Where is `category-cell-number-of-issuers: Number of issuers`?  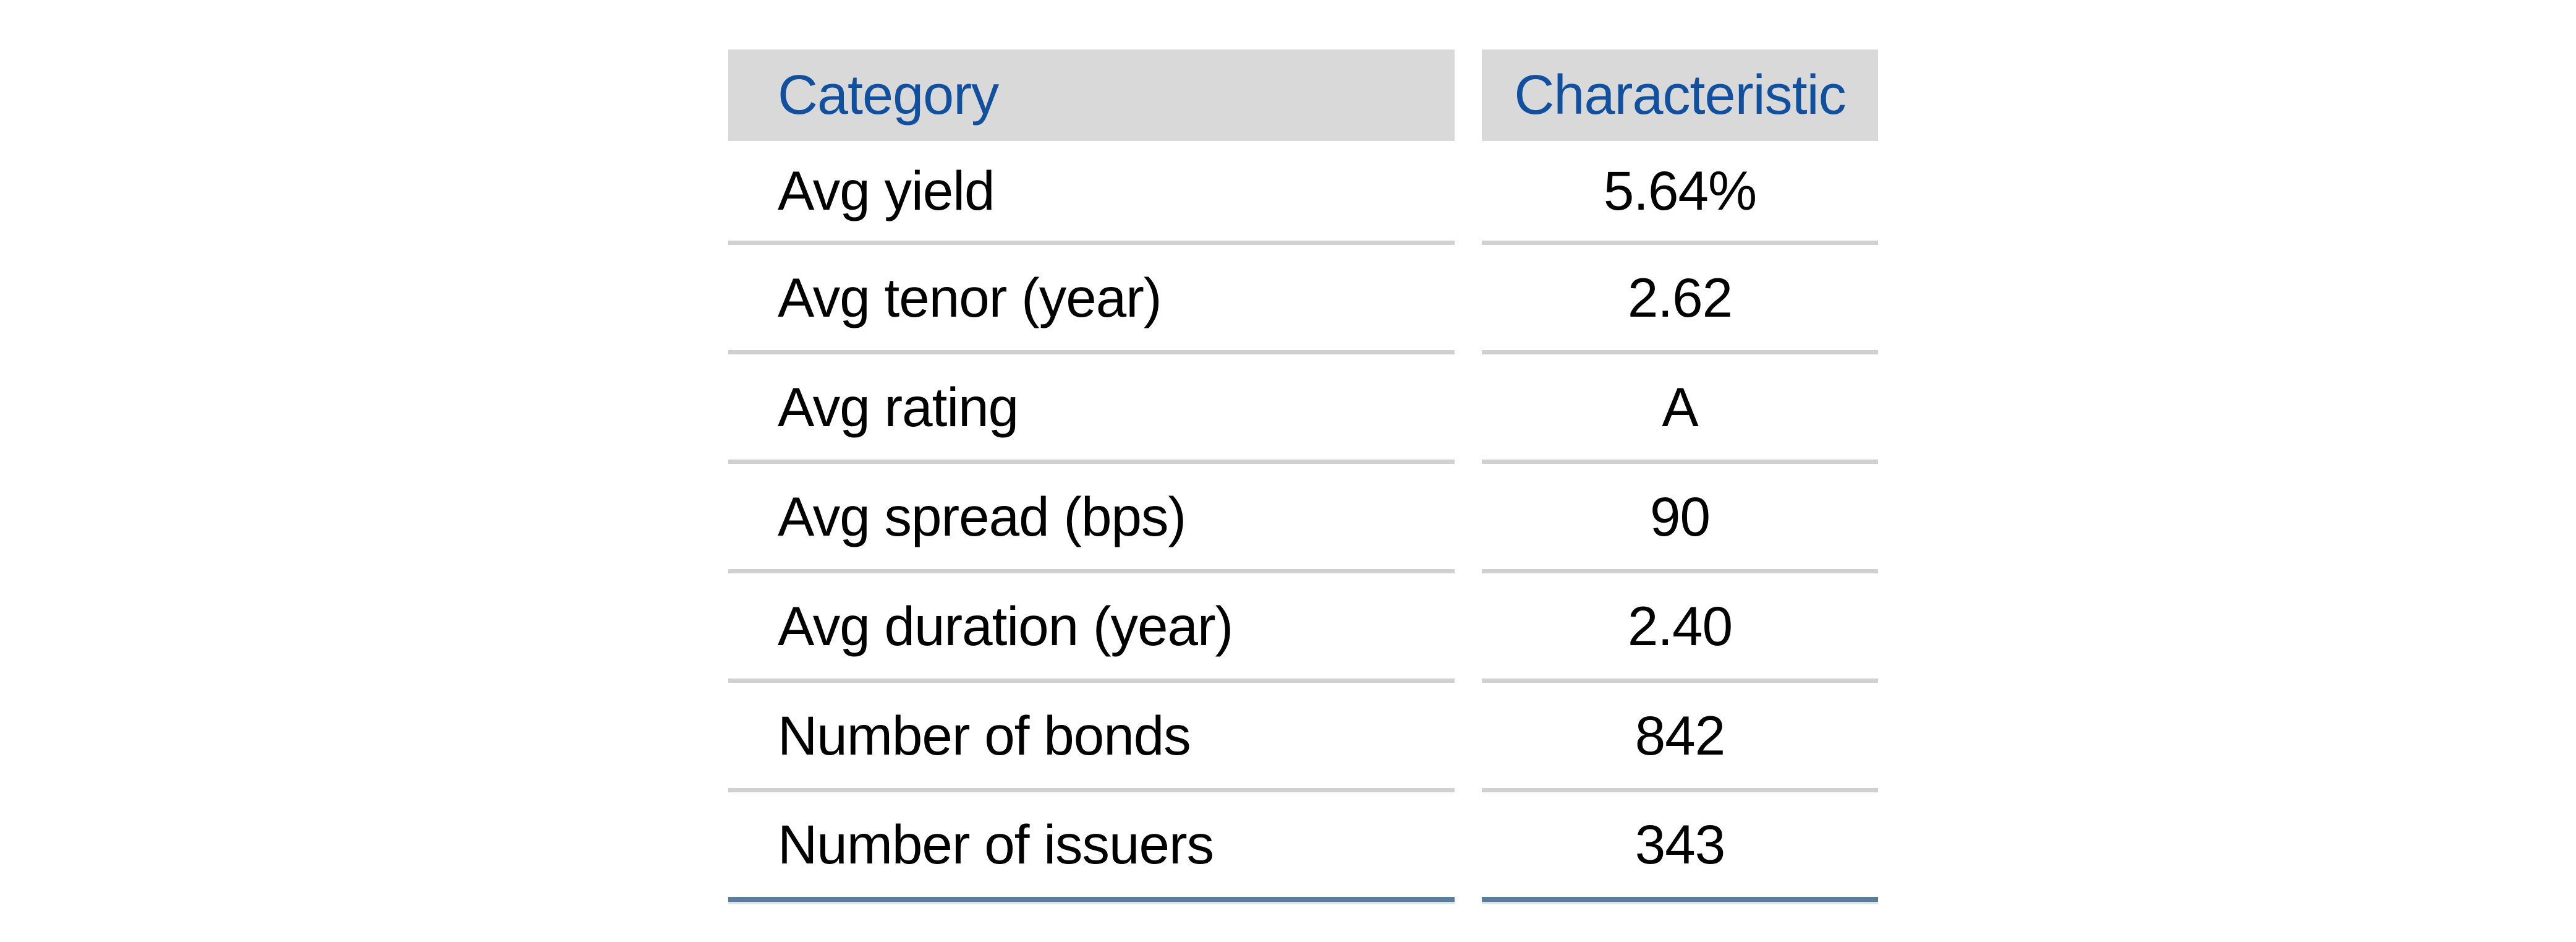 category-cell-number-of-issuers: Number of issuers is located at coordinates (1091, 847).